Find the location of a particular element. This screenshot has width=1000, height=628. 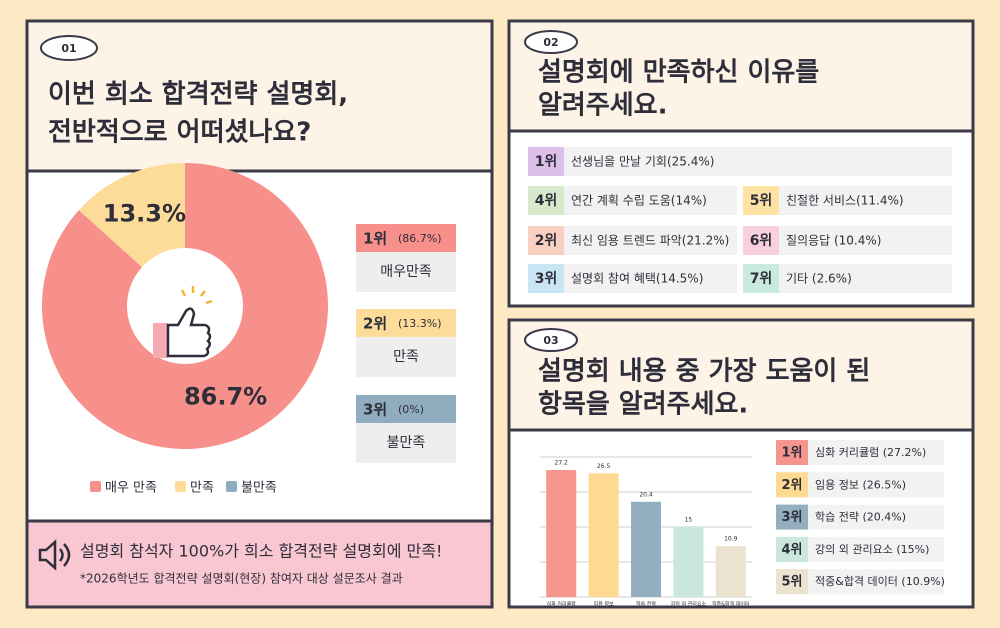

rank-label: 만족 is located at coordinates (406, 357).